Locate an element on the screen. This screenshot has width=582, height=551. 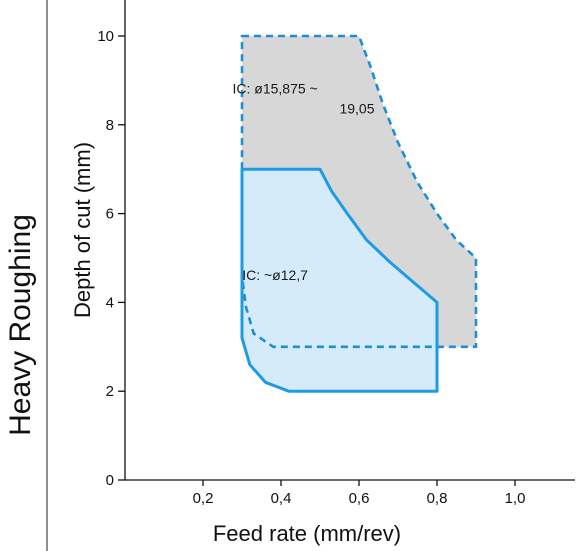
y-tick-label: 2 is located at coordinates (110, 391).